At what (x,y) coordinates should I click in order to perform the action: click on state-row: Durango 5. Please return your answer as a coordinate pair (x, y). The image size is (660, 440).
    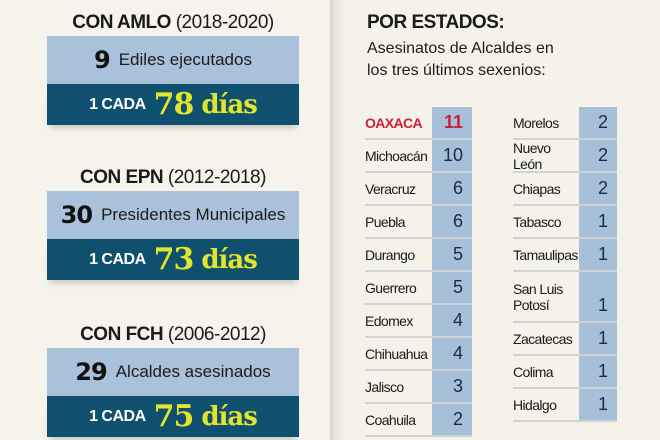
    Looking at the image, I should click on (418, 255).